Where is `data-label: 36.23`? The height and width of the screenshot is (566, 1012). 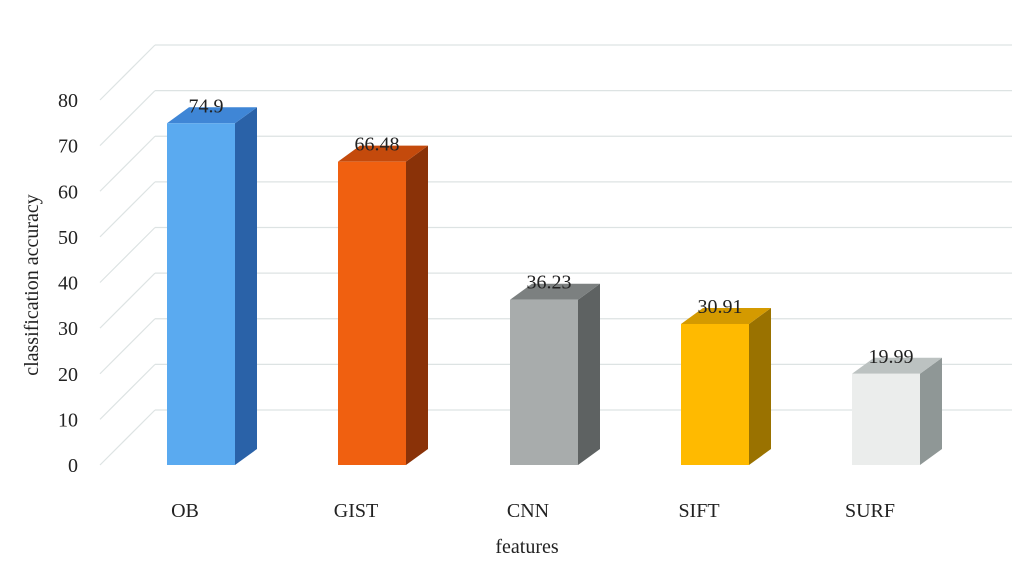
data-label: 36.23 is located at coordinates (549, 283).